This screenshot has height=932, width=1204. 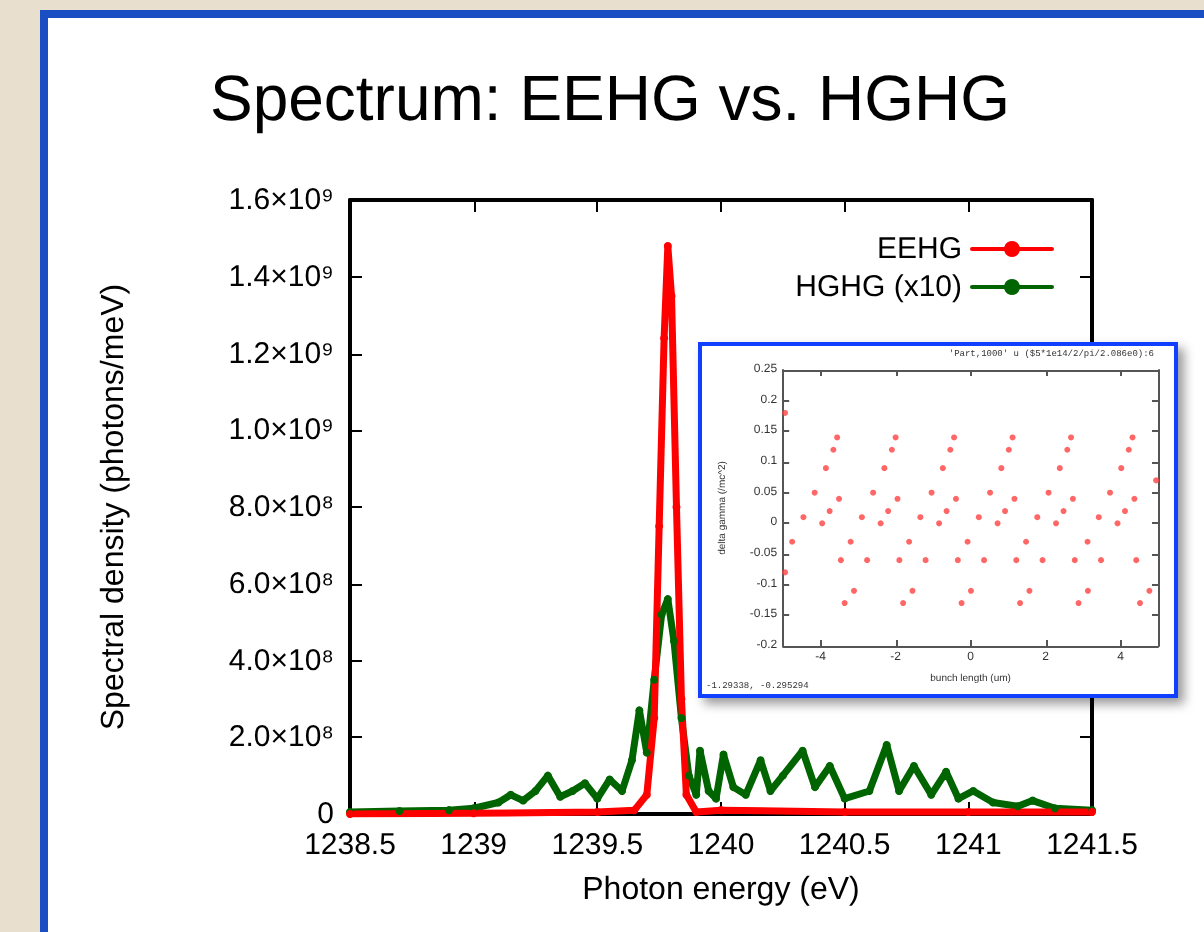 What do you see at coordinates (281, 276) in the screenshot?
I see `y-tick-label: 1.4×10⁹` at bounding box center [281, 276].